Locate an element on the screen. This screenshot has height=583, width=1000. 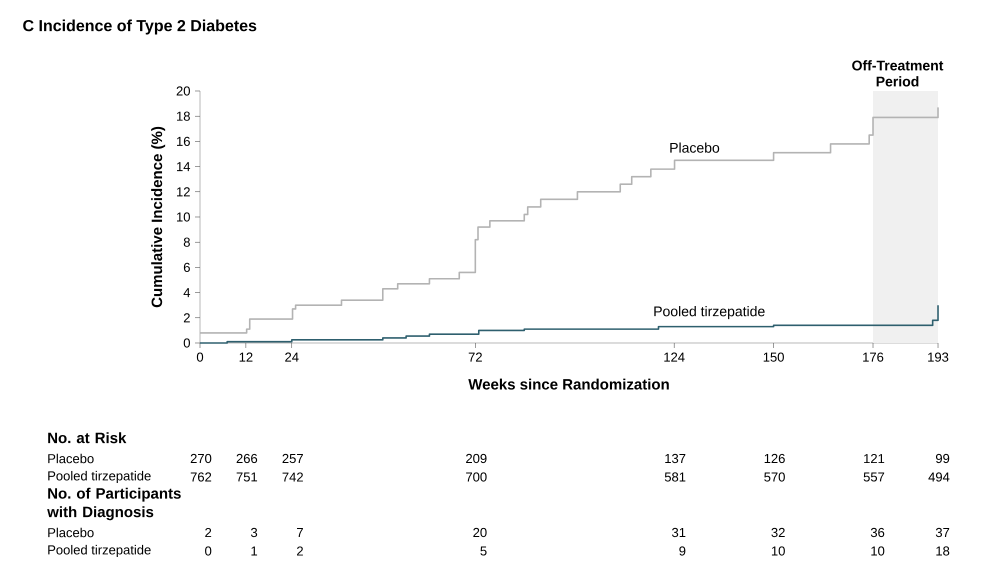
text: 581 is located at coordinates (675, 477).